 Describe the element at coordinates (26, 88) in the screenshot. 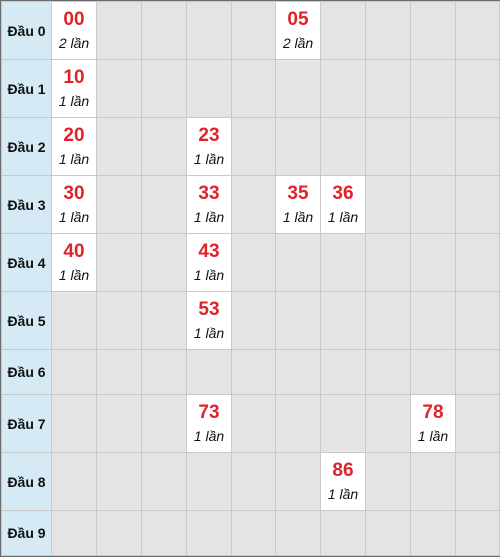

I see `row-head-label: Đầu 1` at that location.